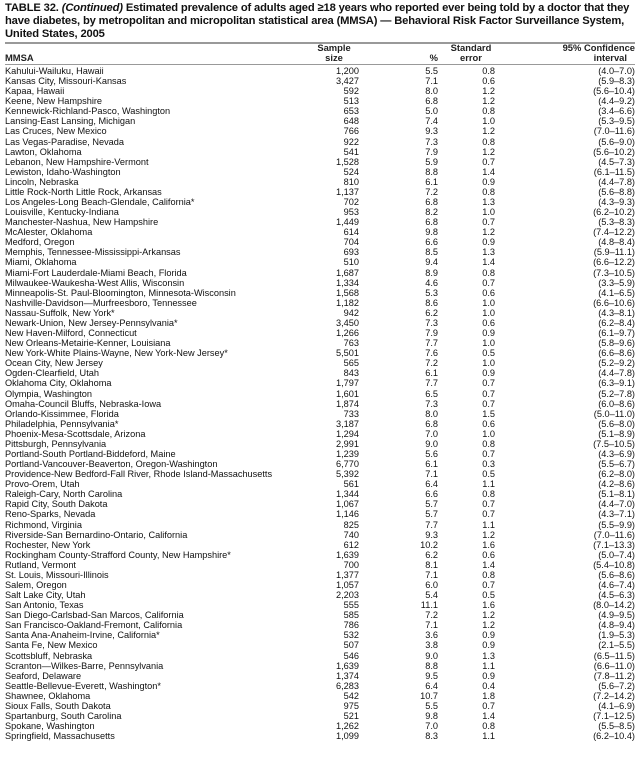 The height and width of the screenshot is (760, 640). What do you see at coordinates (70, 121) in the screenshot?
I see `mmsa-cell: Lansing-East Lansing, Michigan` at bounding box center [70, 121].